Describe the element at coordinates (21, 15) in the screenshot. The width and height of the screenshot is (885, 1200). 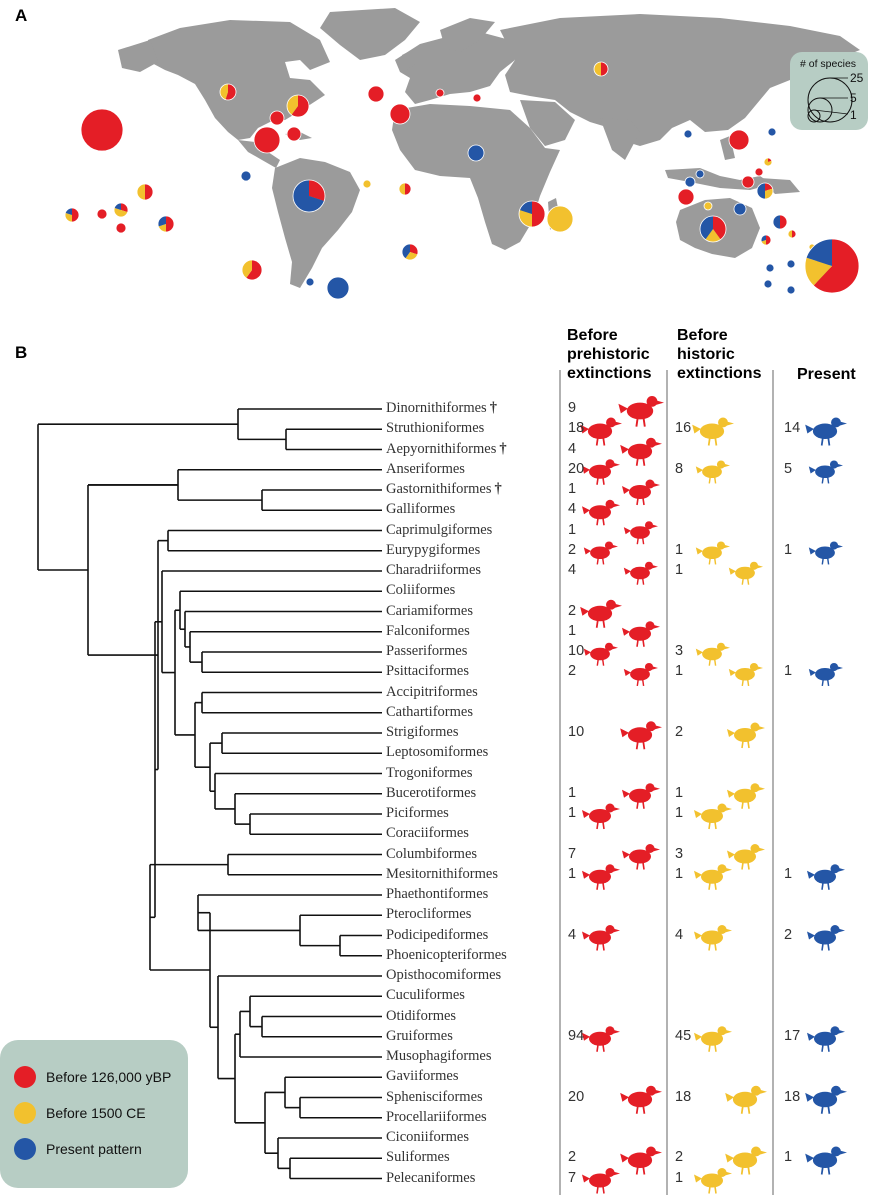
I see `panel-a-label: A` at that location.